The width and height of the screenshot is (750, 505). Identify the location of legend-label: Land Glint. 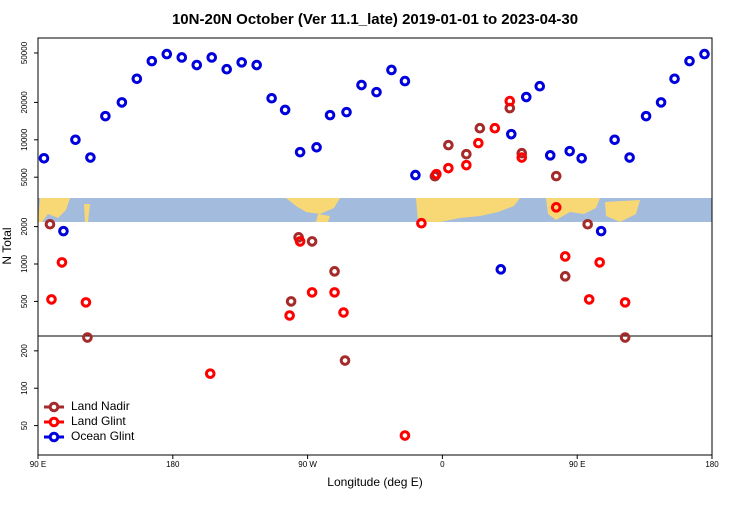
(98, 421).